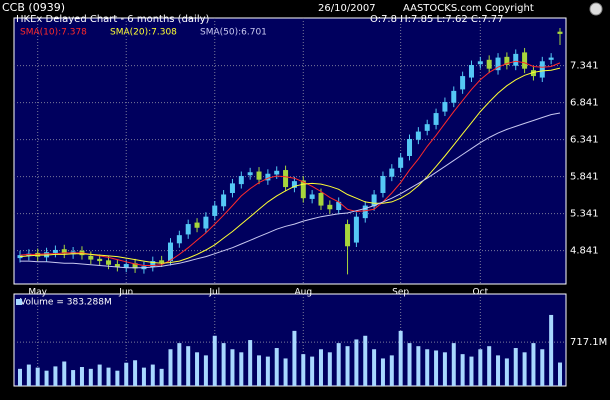 The image size is (610, 400). I want to click on chart-subtitle: HKEx Delayed Chart - 6 months (daily), so click(113, 19).